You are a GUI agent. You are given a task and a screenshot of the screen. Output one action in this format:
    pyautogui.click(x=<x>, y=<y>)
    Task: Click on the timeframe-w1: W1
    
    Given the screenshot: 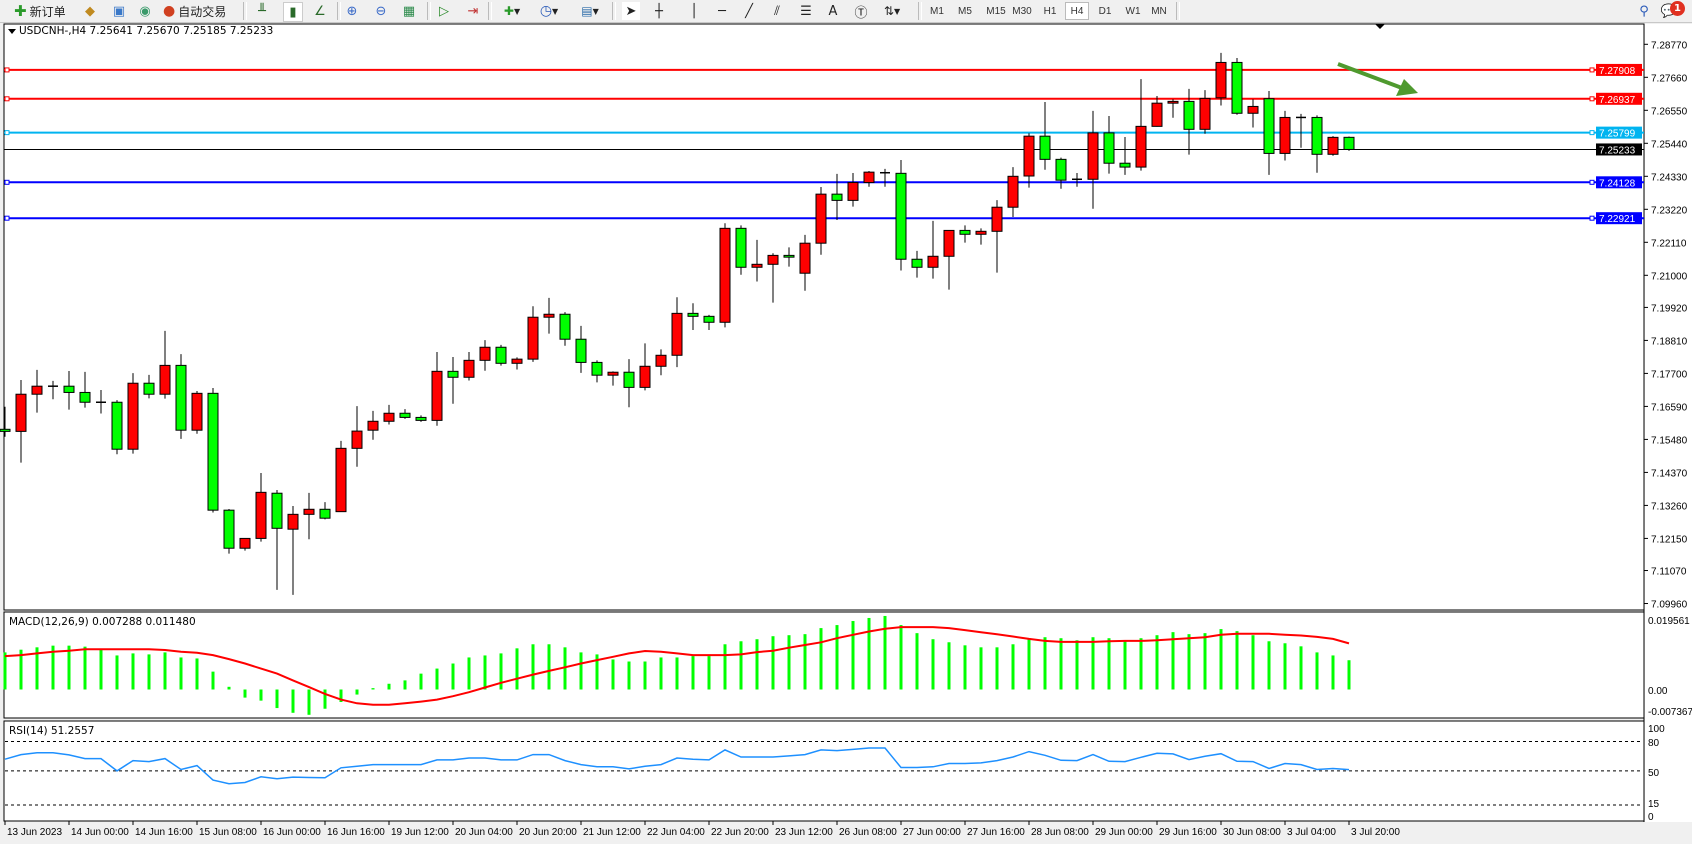 What is the action you would take?
    pyautogui.click(x=1133, y=11)
    